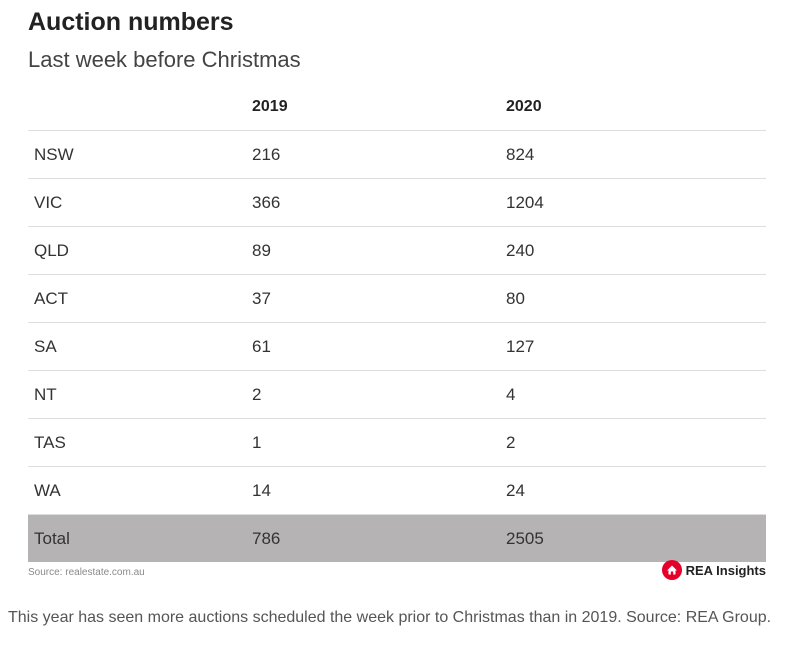 This screenshot has height=656, width=800. Describe the element at coordinates (671, 570) in the screenshot. I see `house-icon` at that location.